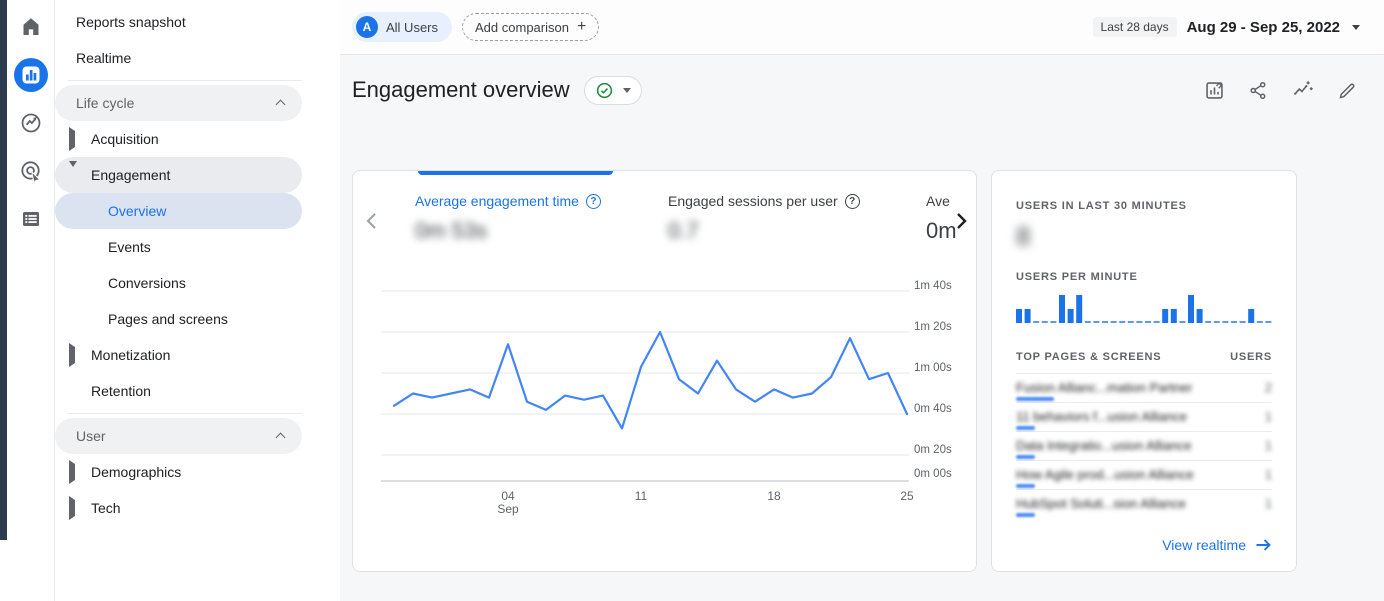 The image size is (1384, 601). What do you see at coordinates (73, 172) in the screenshot?
I see `collapse-caret-icon` at bounding box center [73, 172].